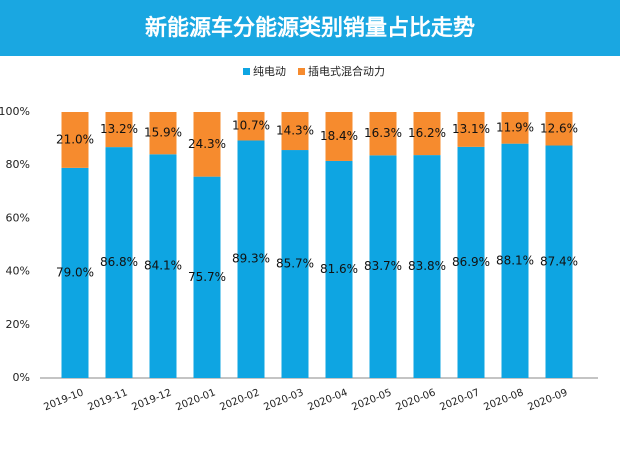 The height and width of the screenshot is (465, 620). Describe the element at coordinates (18, 164) in the screenshot. I see `y-tick-label: 80%` at that location.